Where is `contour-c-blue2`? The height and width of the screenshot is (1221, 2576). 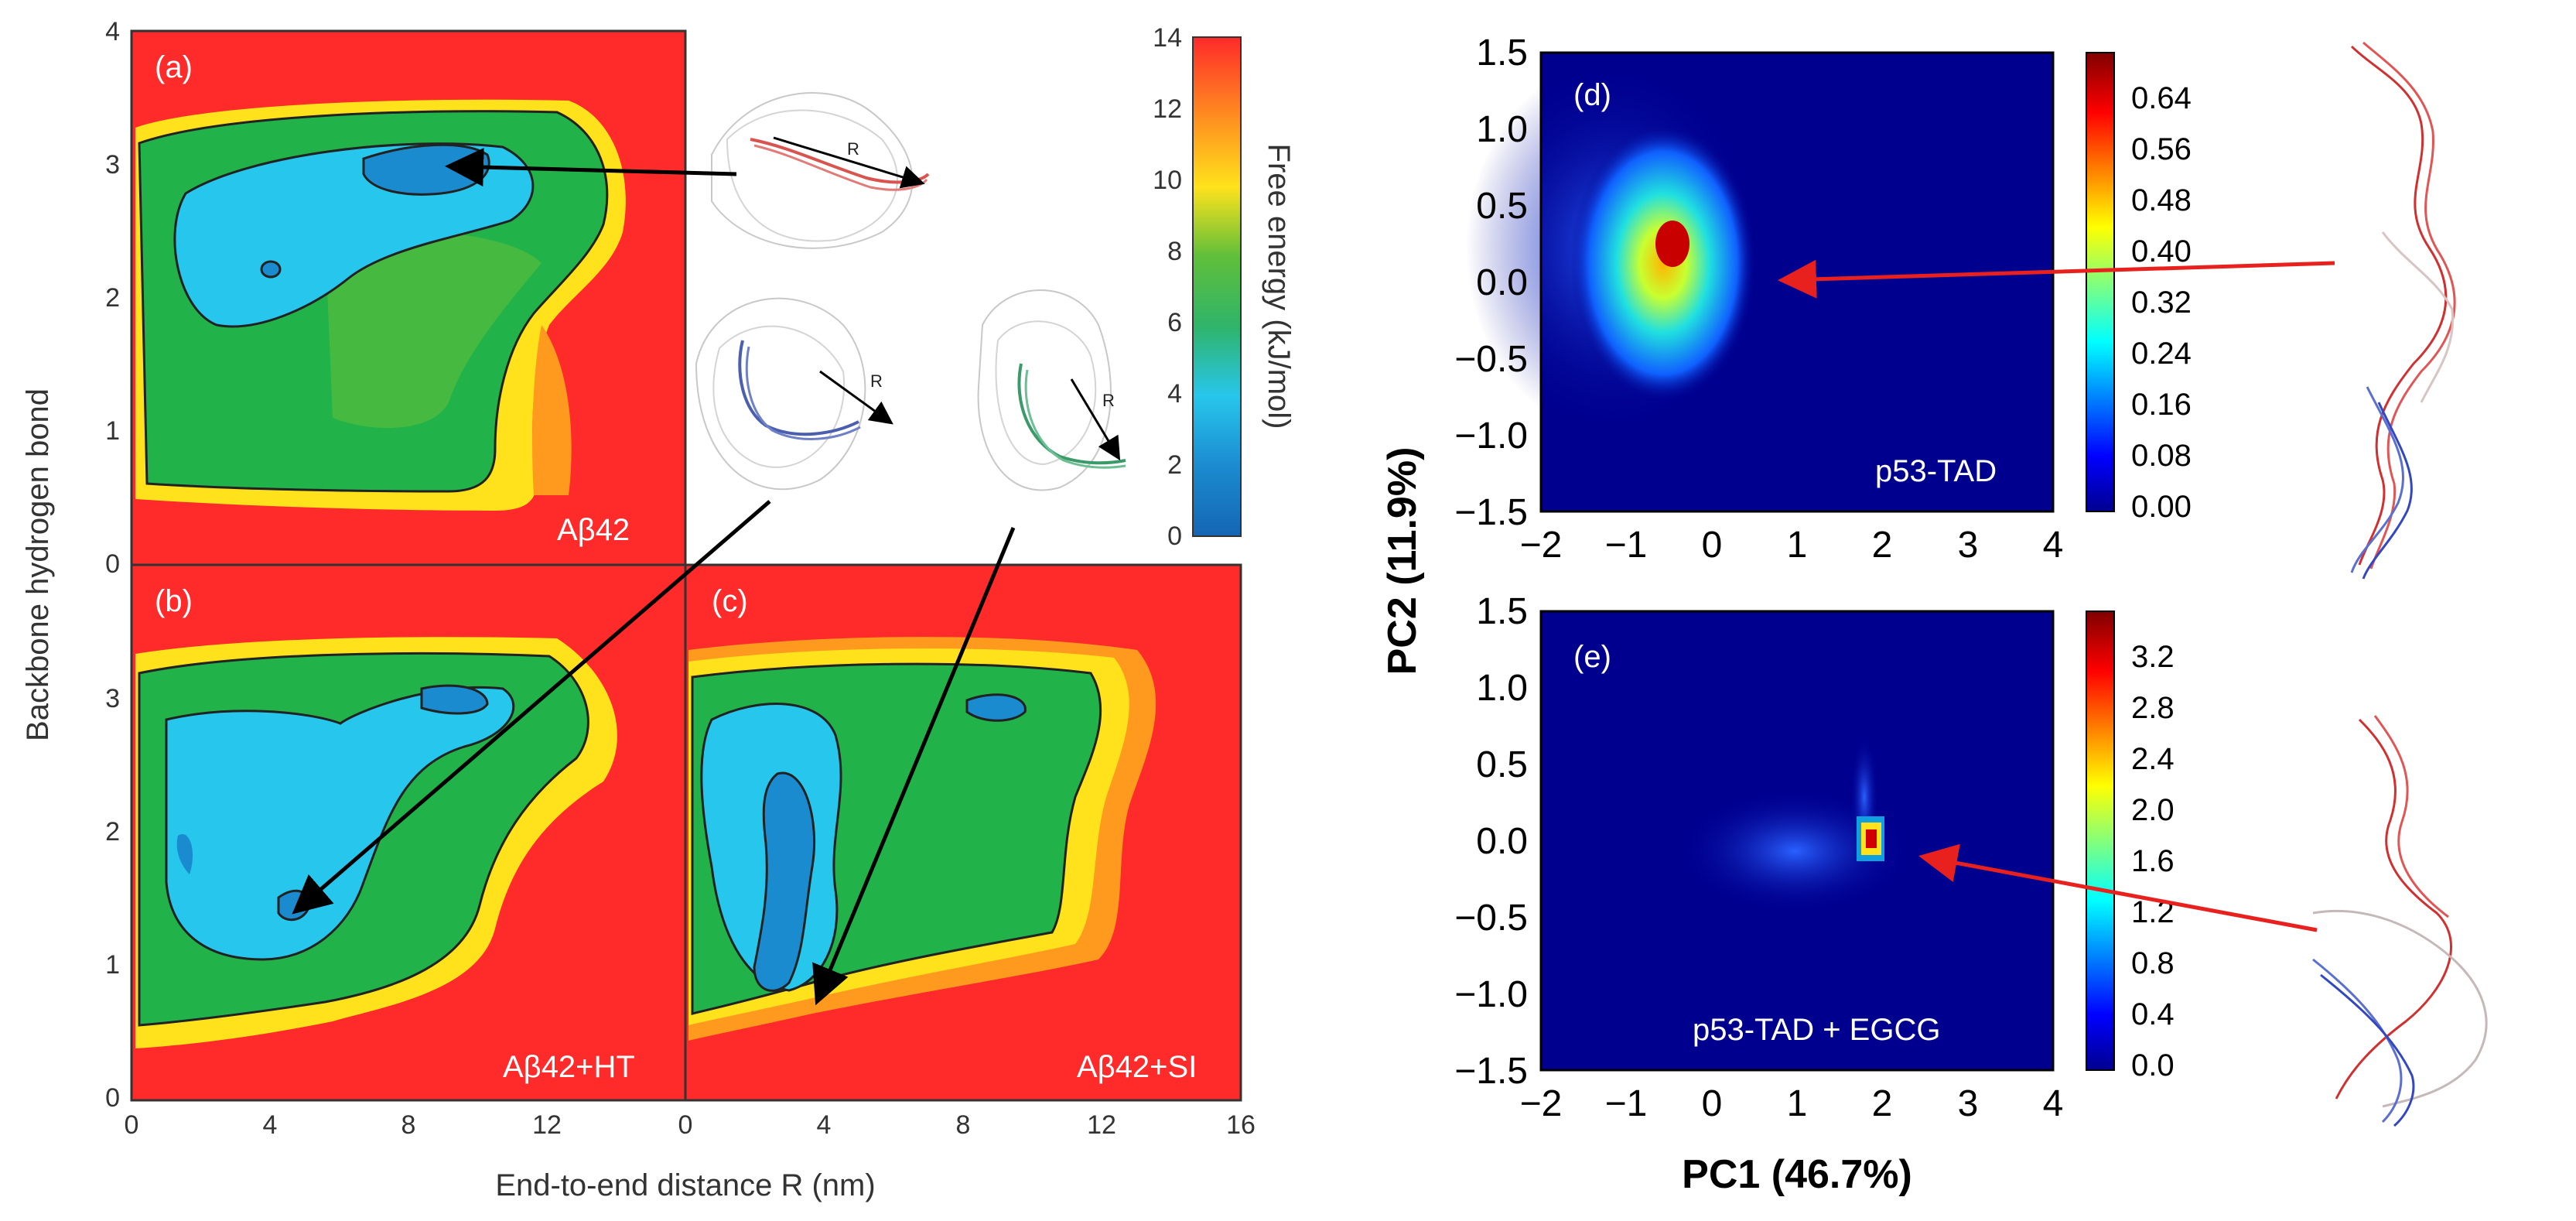
contour-c-blue2 is located at coordinates (996, 707).